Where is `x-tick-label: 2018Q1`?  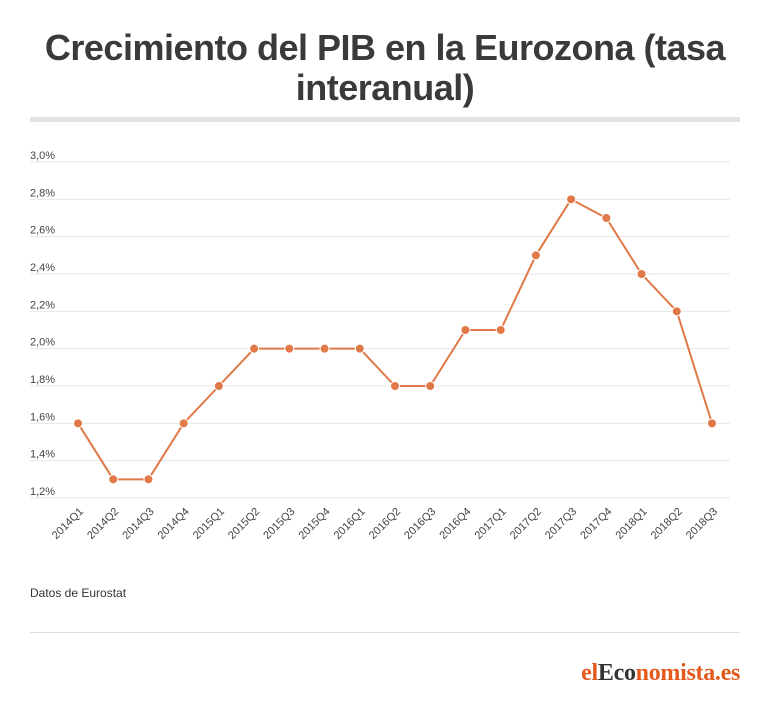
x-tick-label: 2018Q1 is located at coordinates (632, 524).